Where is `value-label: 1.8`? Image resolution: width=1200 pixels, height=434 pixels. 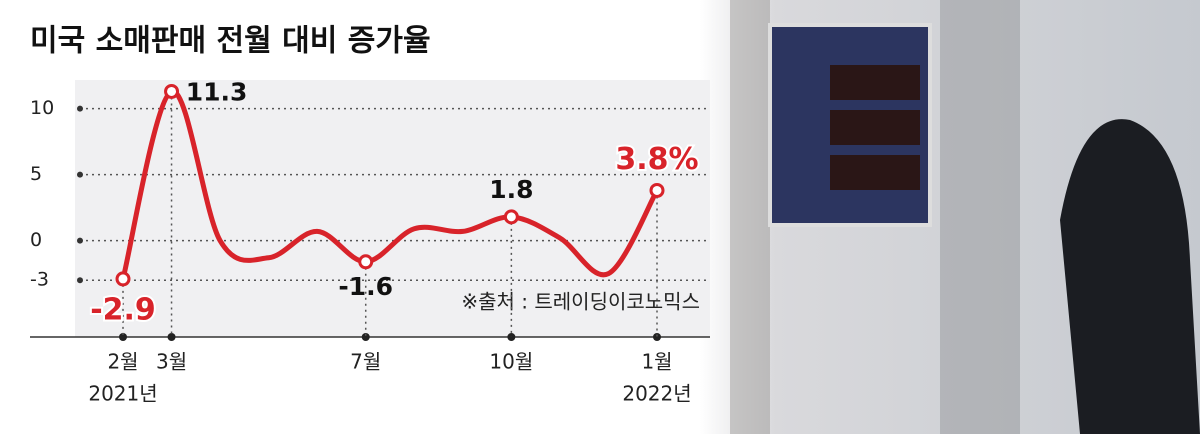
value-label: 1.8 is located at coordinates (511, 189).